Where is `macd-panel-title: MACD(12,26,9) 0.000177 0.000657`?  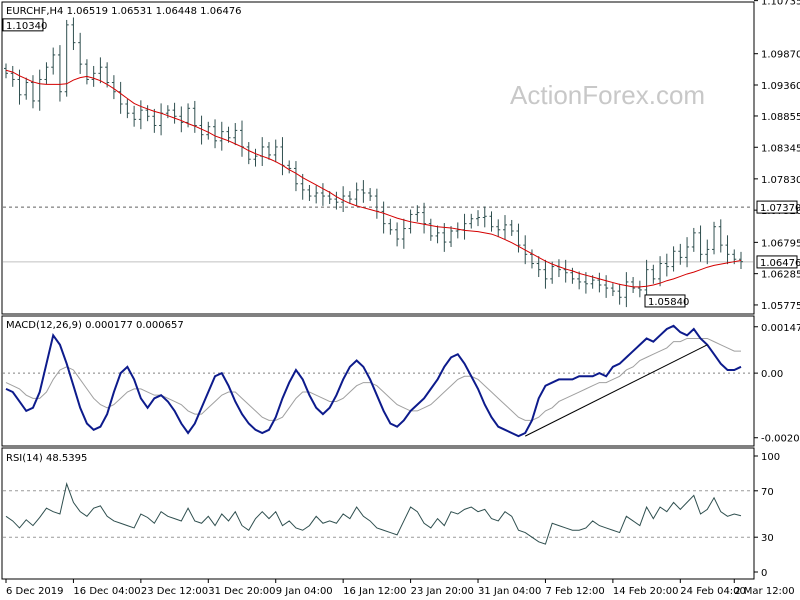
macd-panel-title: MACD(12,26,9) 0.000177 0.000657 is located at coordinates (95, 325).